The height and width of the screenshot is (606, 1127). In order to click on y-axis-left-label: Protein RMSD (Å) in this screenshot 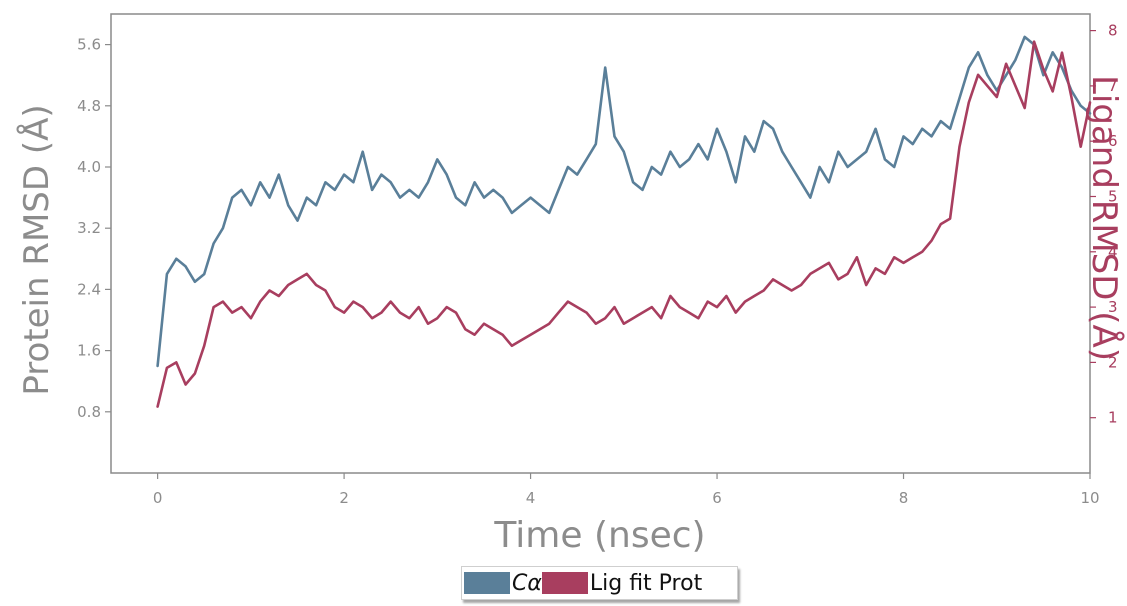, I will do `click(36, 249)`.